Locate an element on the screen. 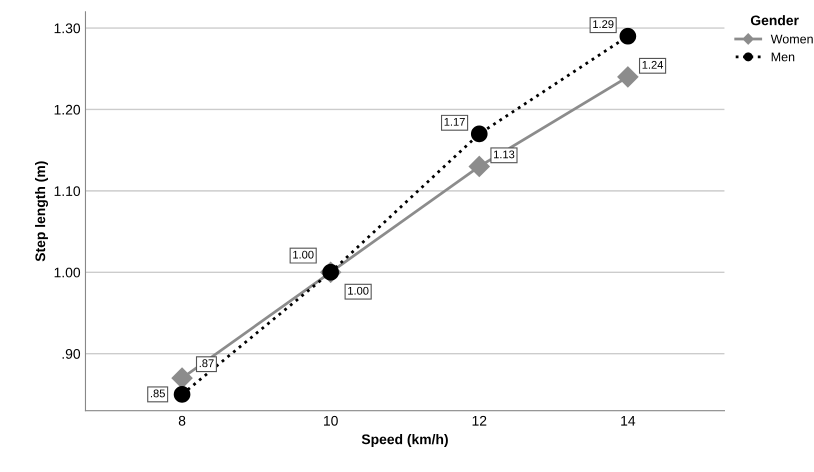 The height and width of the screenshot is (472, 814). y-tick-label: 1.10 is located at coordinates (67, 191).